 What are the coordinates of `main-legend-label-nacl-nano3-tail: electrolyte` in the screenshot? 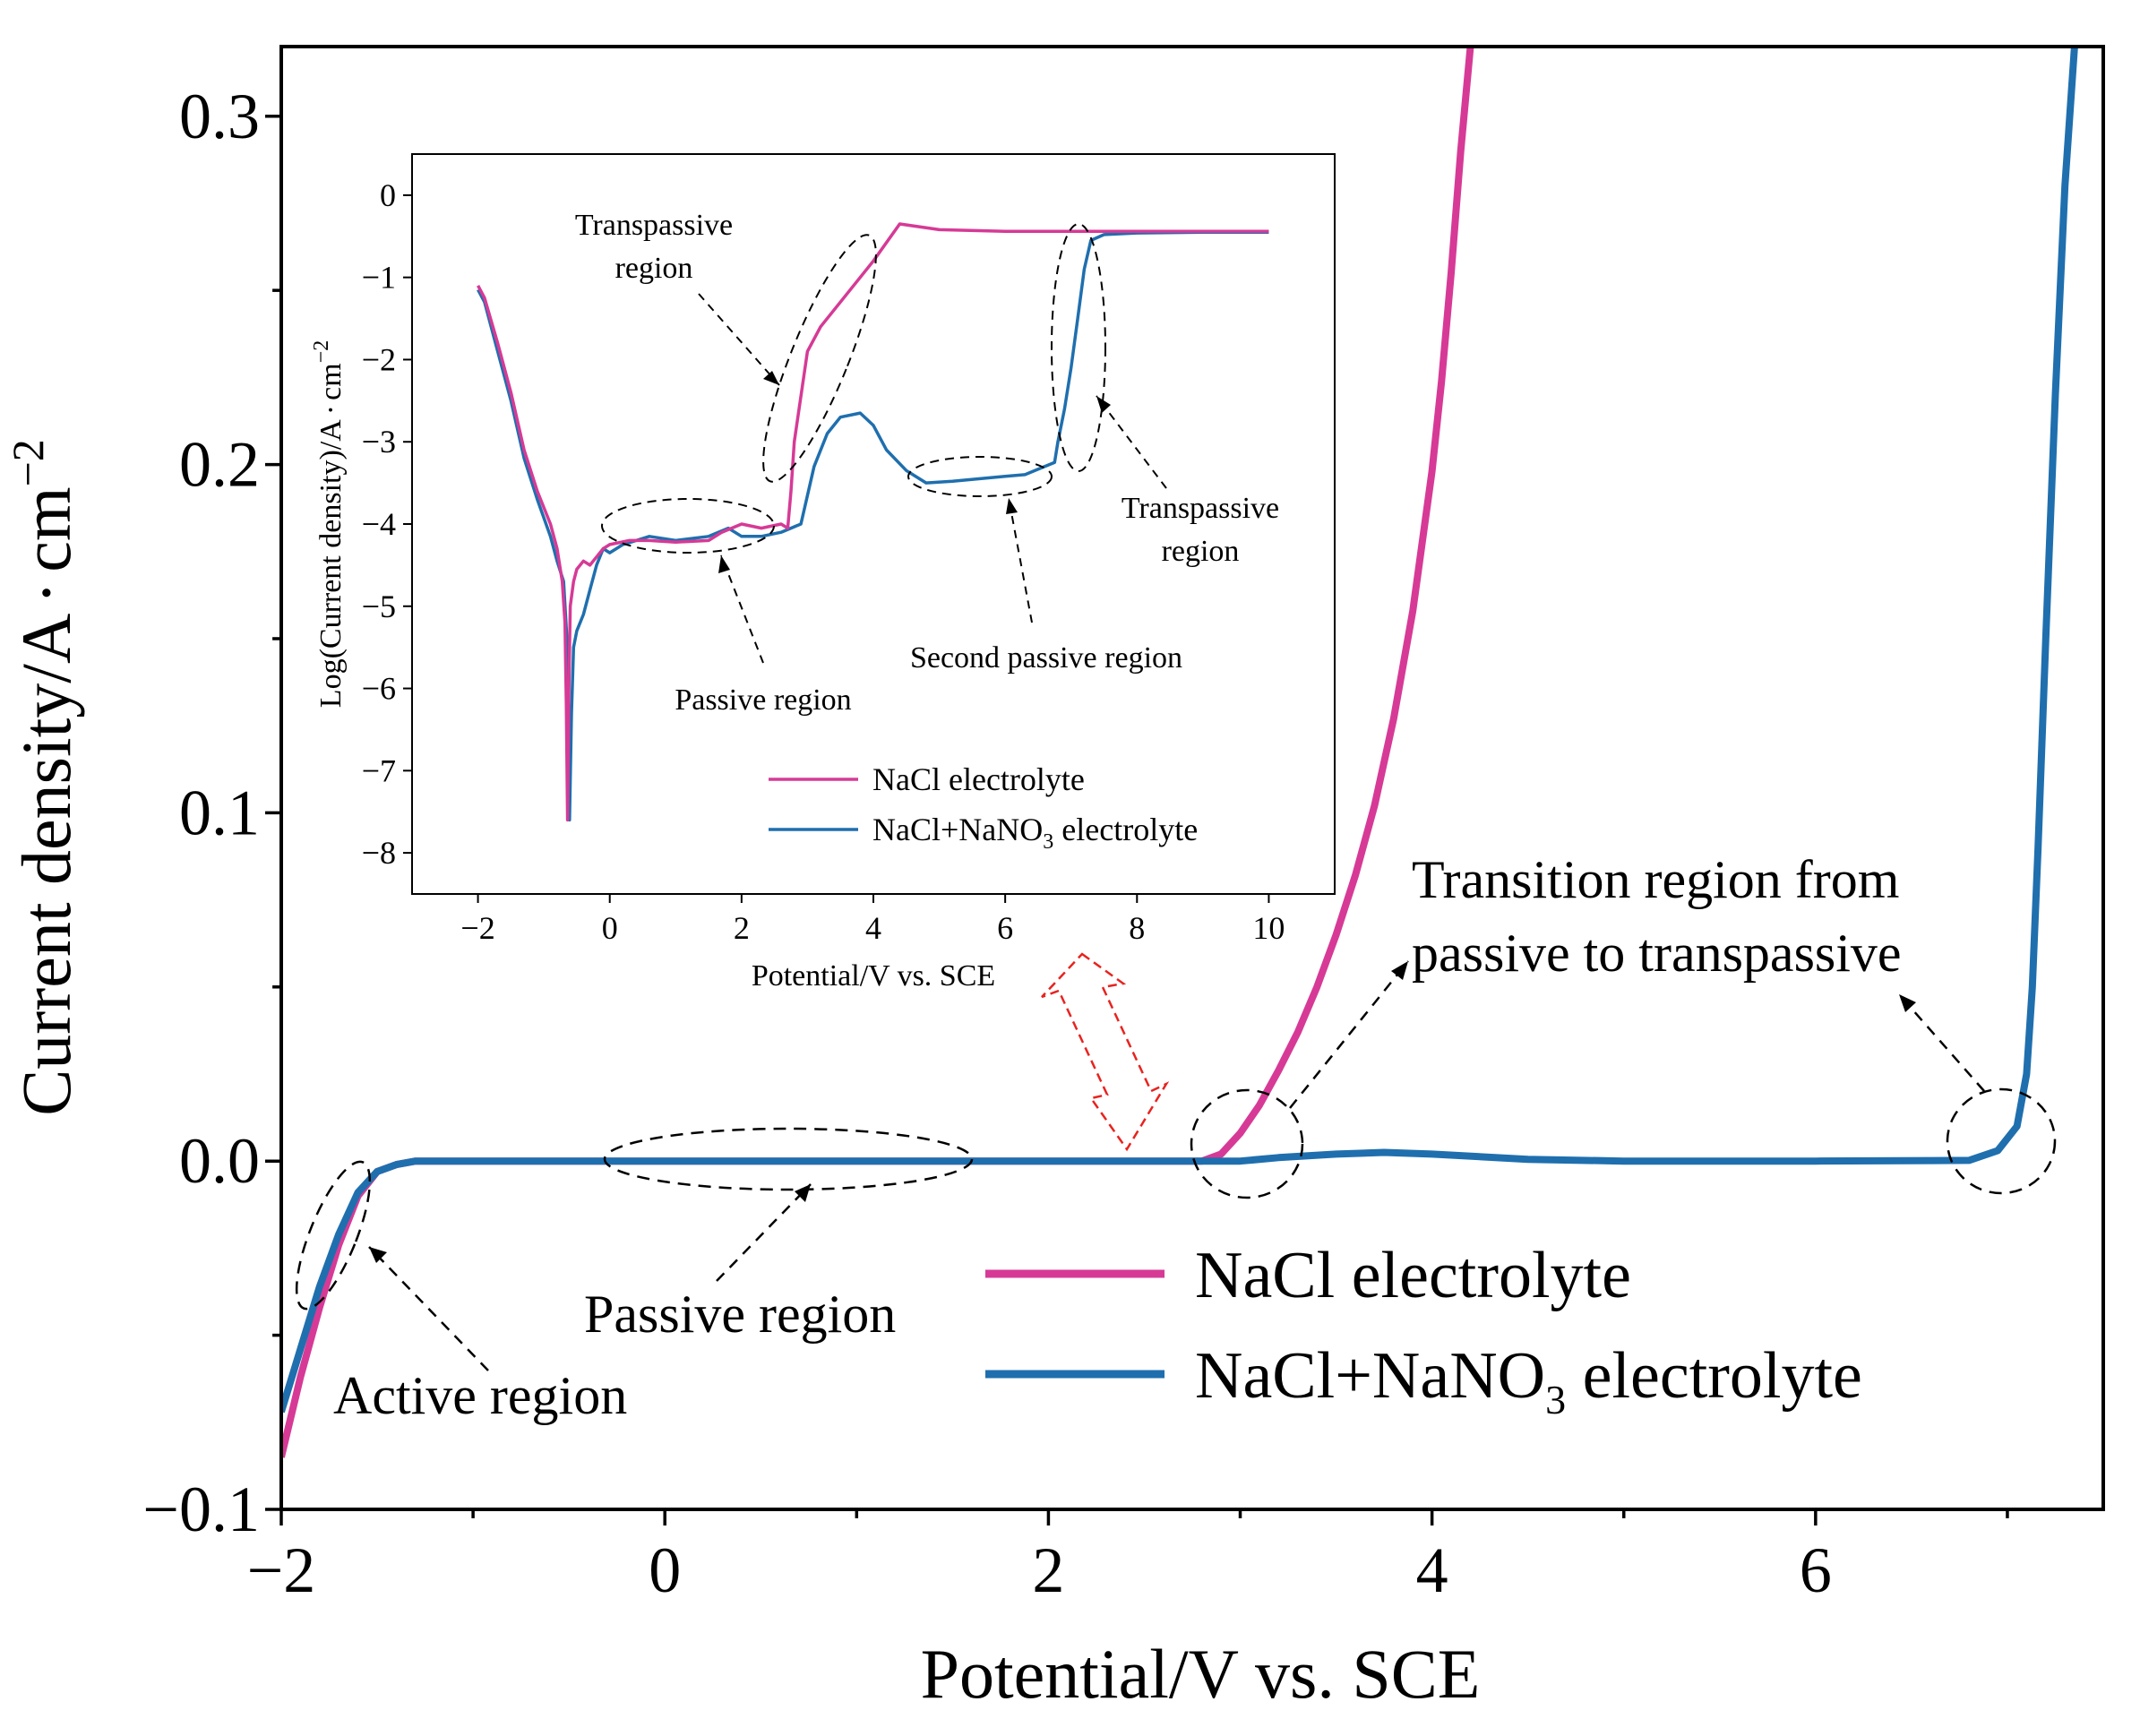 It's located at (1714, 1376).